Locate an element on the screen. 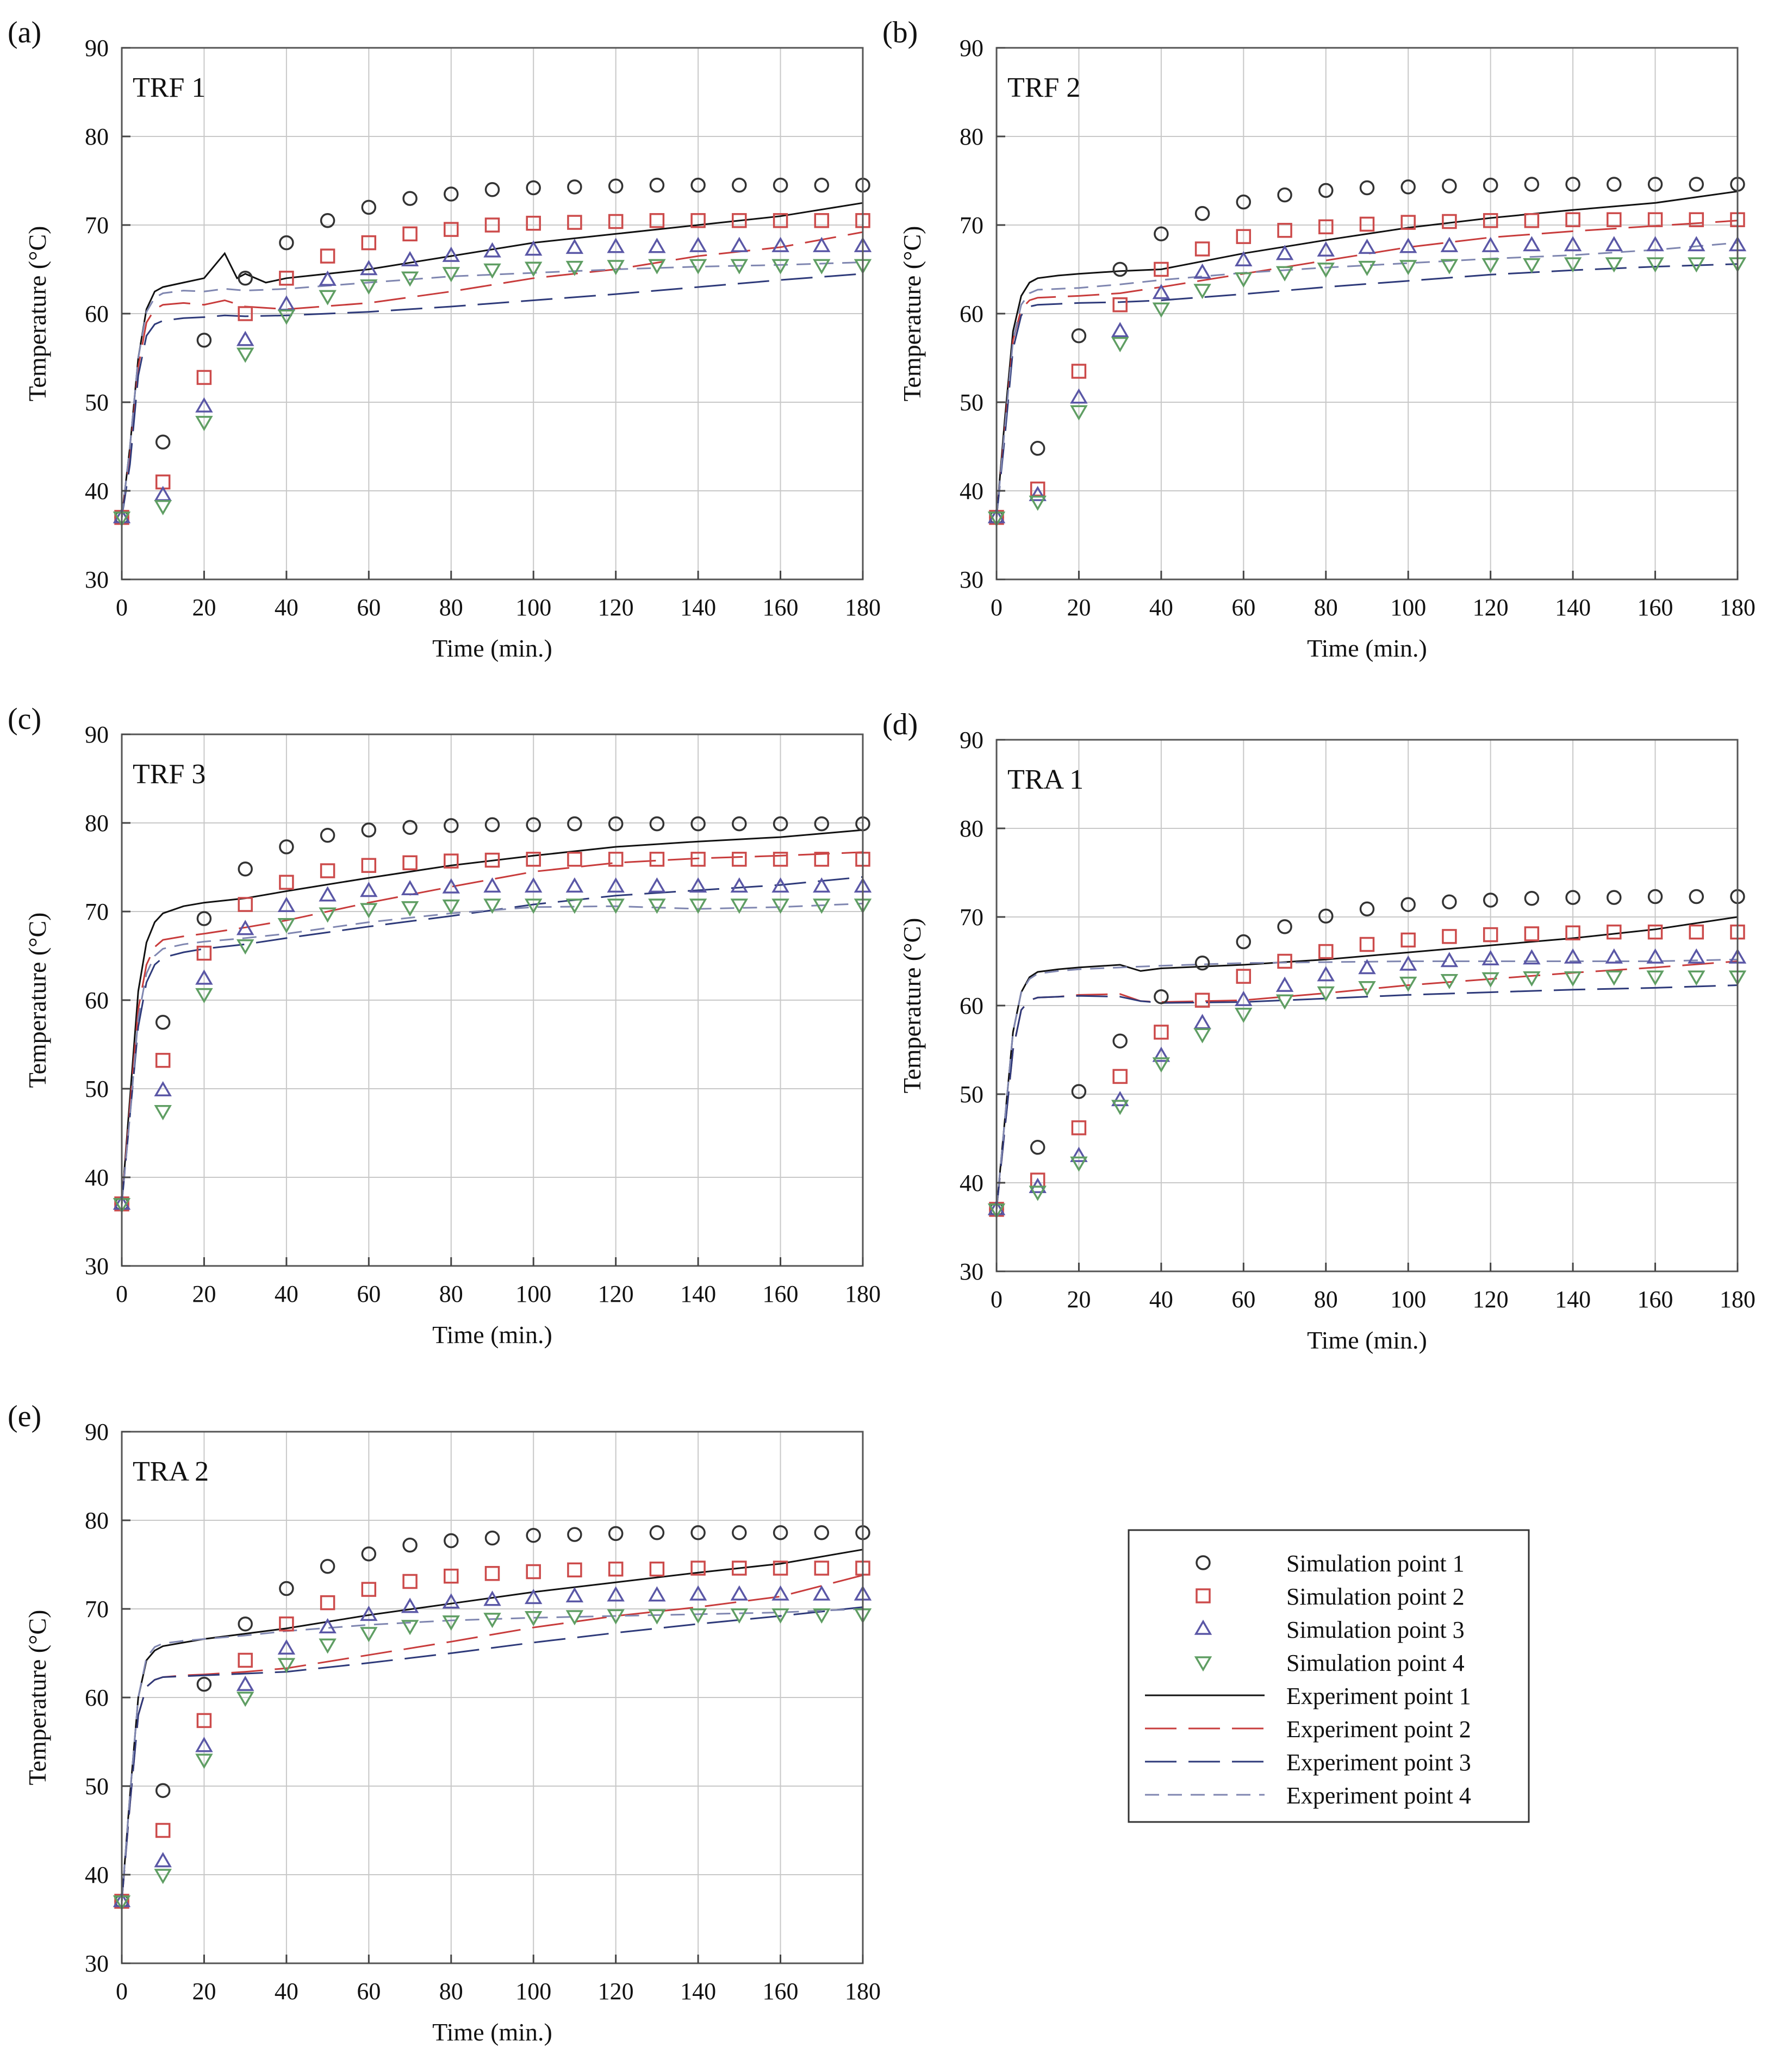  legend-label-sim2: Simulation point 2 is located at coordinates (1375, 1596).